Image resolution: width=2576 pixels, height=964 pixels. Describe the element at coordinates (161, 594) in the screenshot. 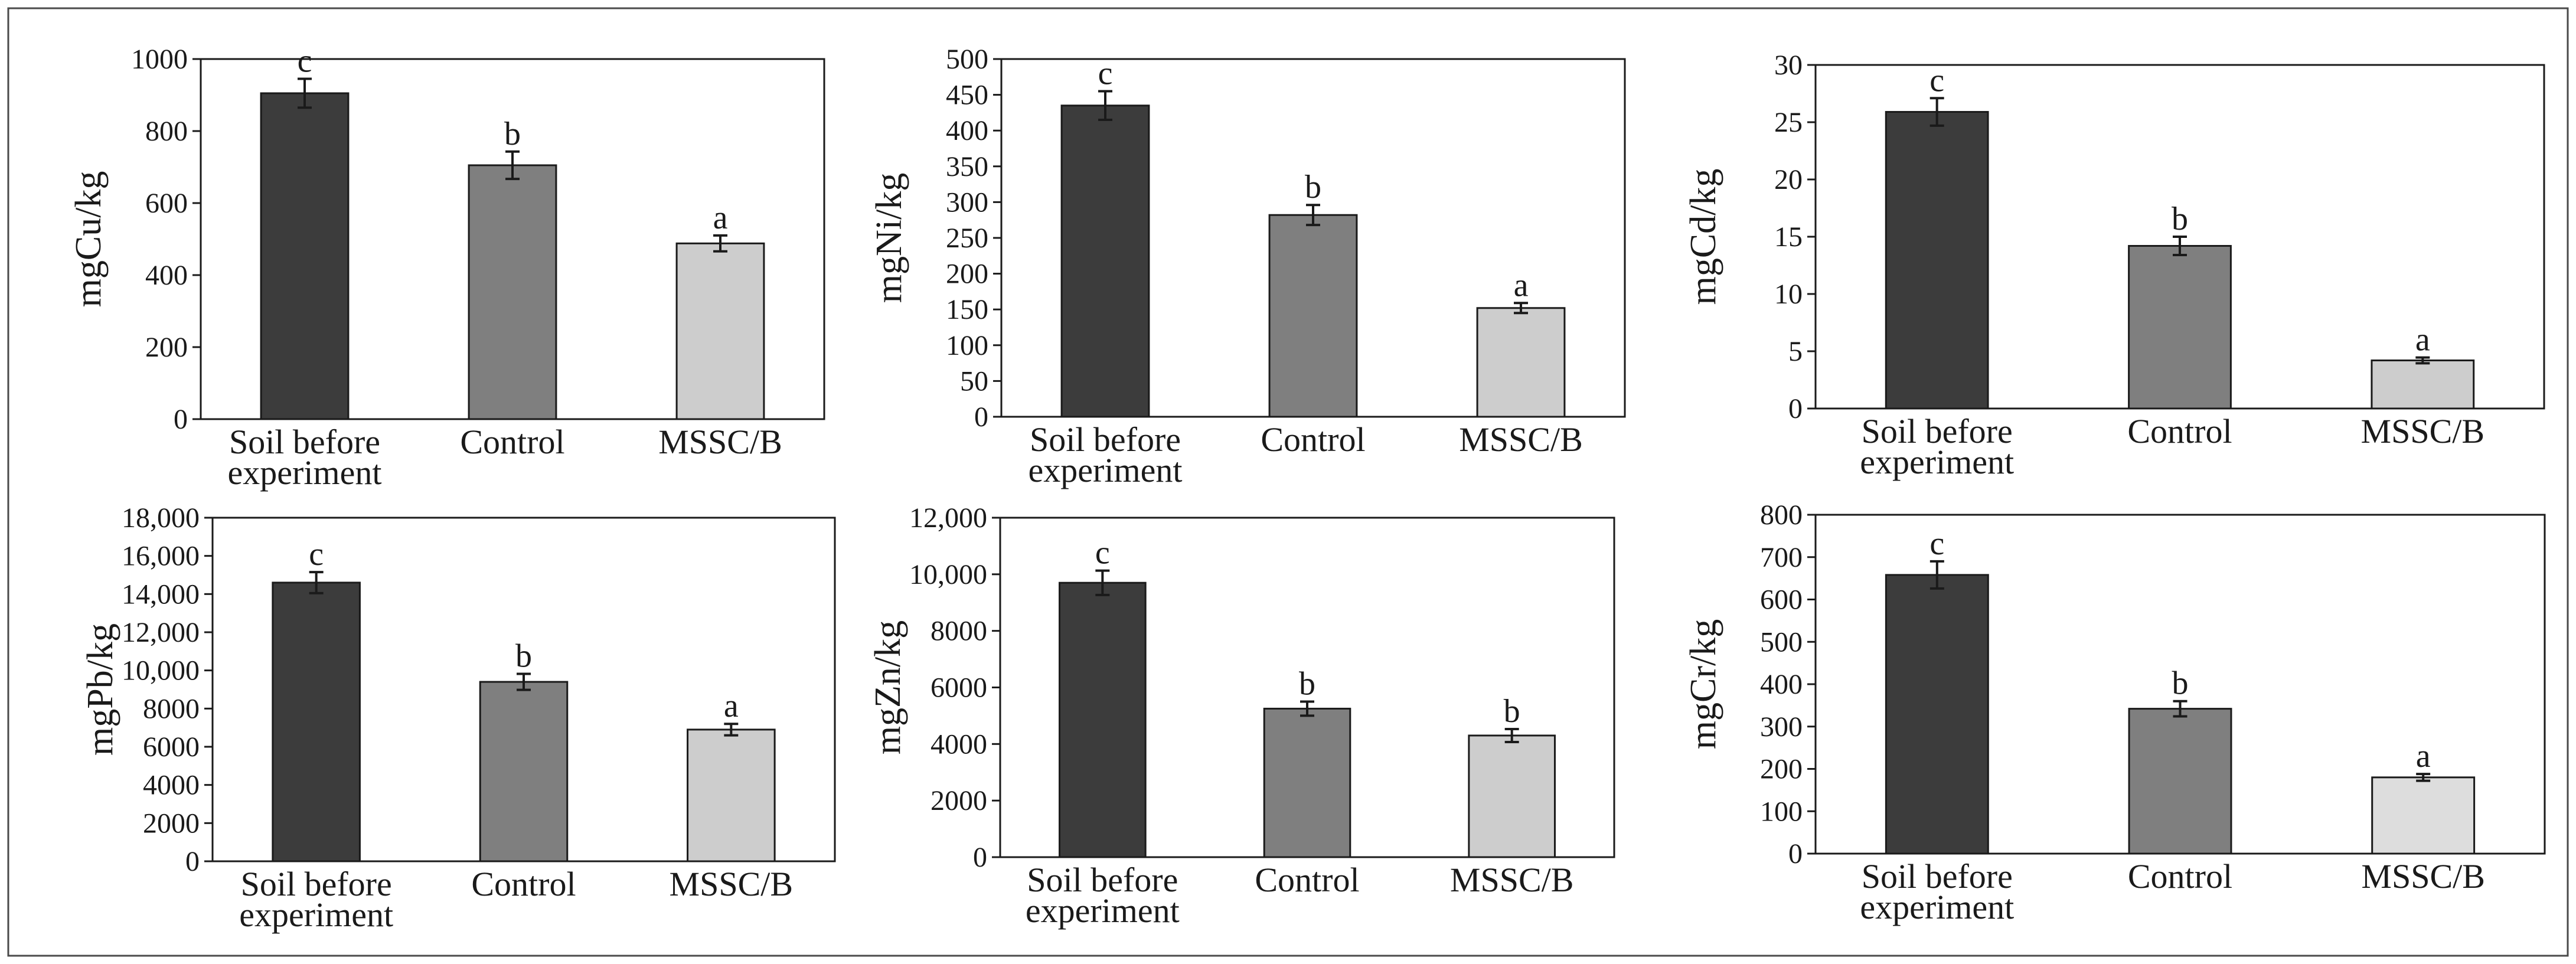

I see `y-tick-label: 14,000` at that location.